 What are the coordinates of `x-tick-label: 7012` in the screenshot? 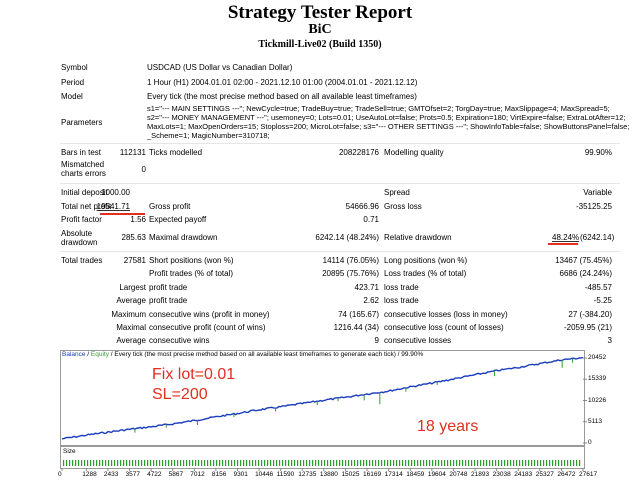 It's located at (197, 474).